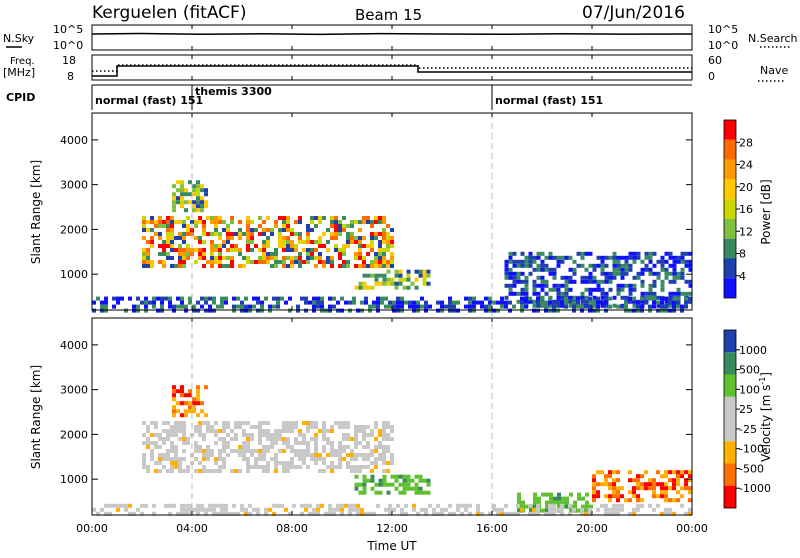  What do you see at coordinates (74, 274) in the screenshot?
I see `power-y-tick-label: 1000` at bounding box center [74, 274].